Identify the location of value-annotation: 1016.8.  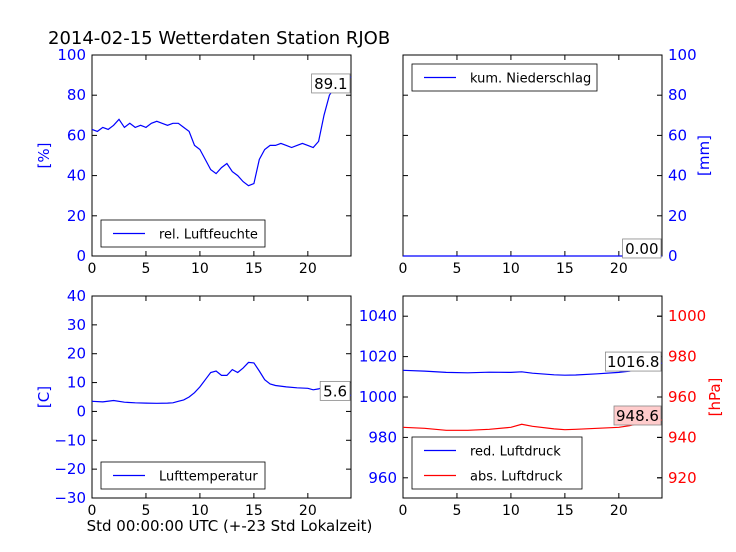
(633, 362).